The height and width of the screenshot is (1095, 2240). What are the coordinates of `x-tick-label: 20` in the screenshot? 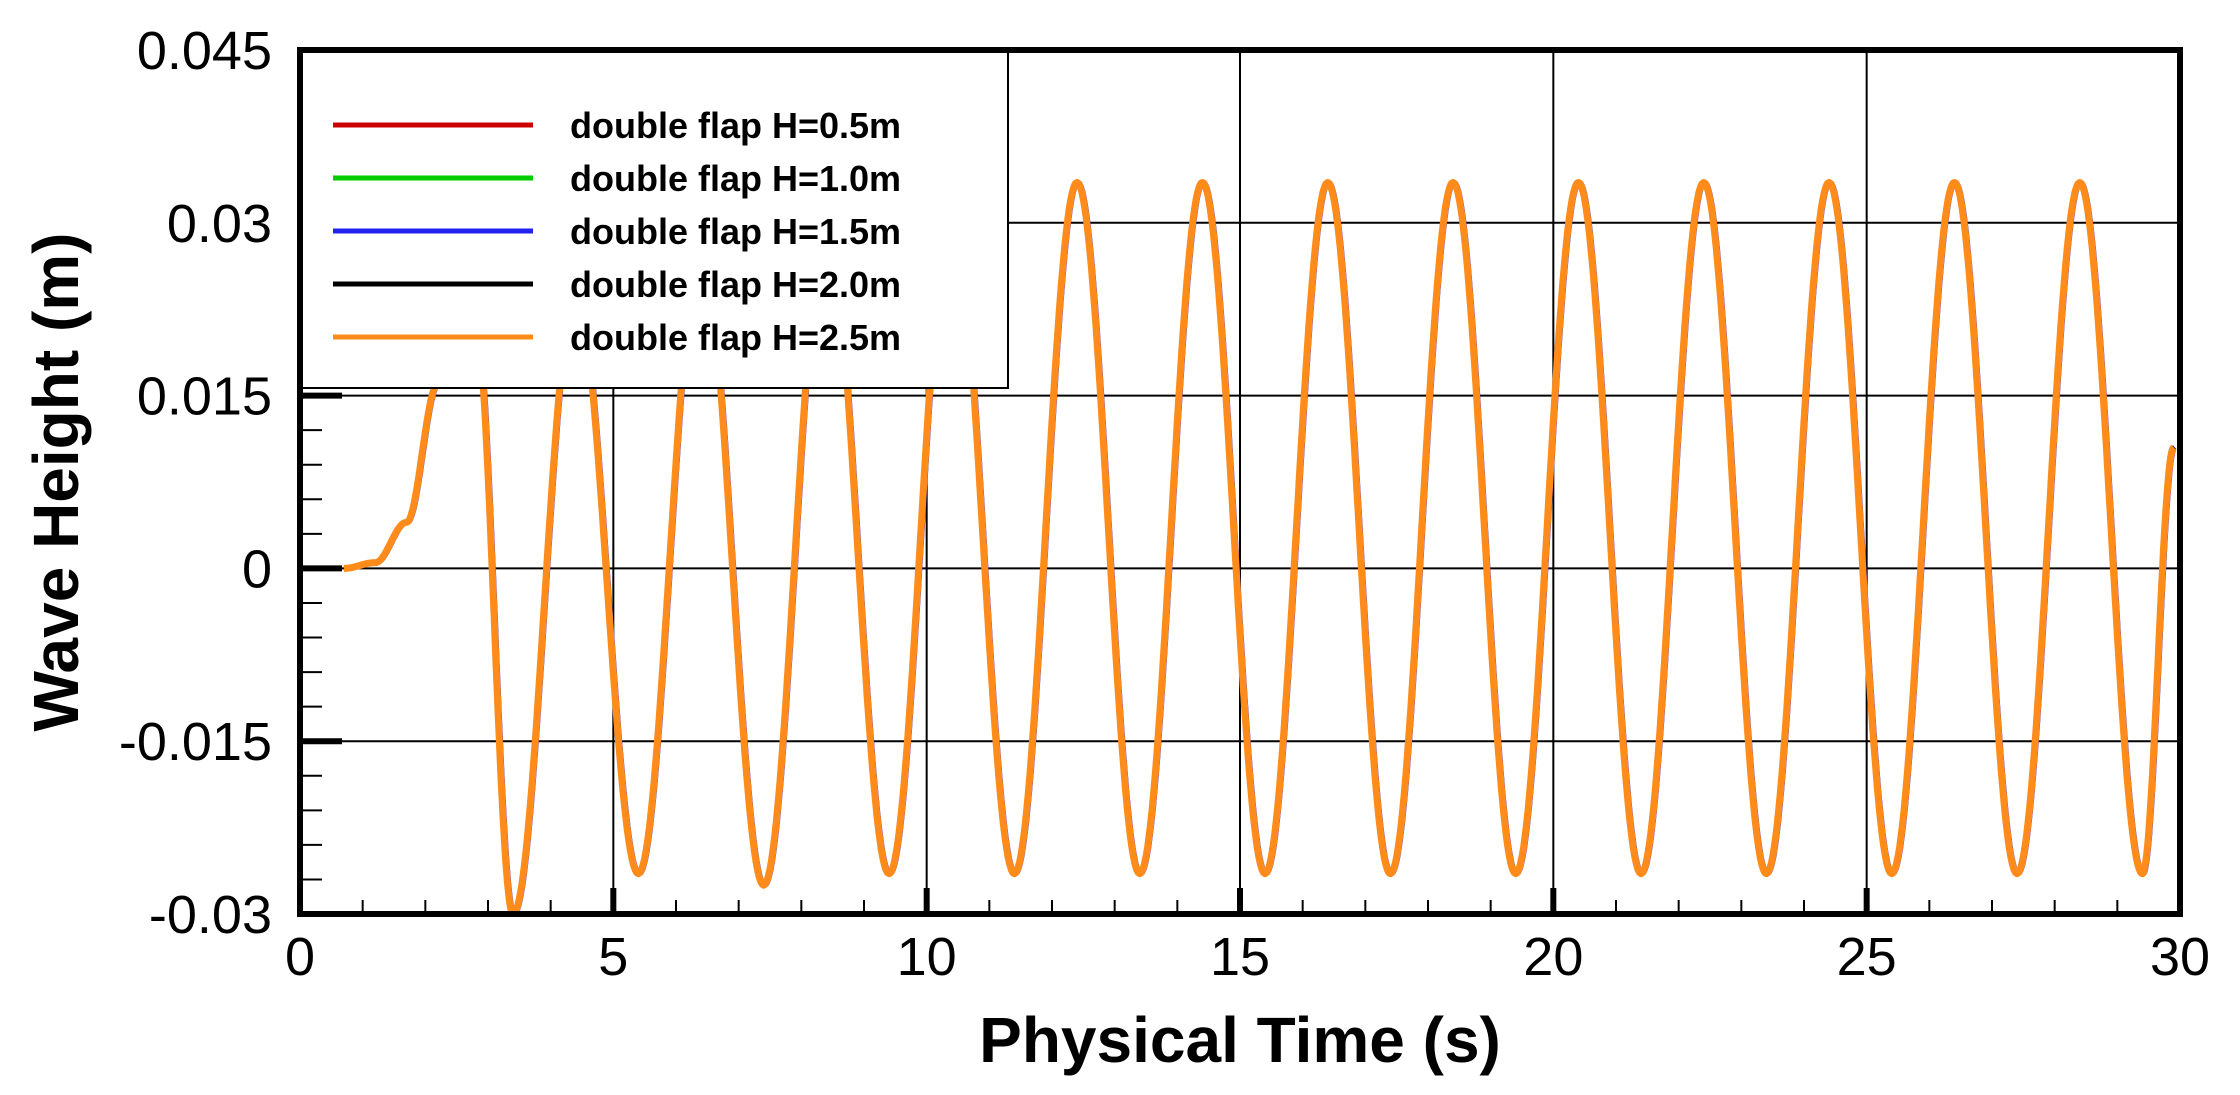 It's located at (1553, 957).